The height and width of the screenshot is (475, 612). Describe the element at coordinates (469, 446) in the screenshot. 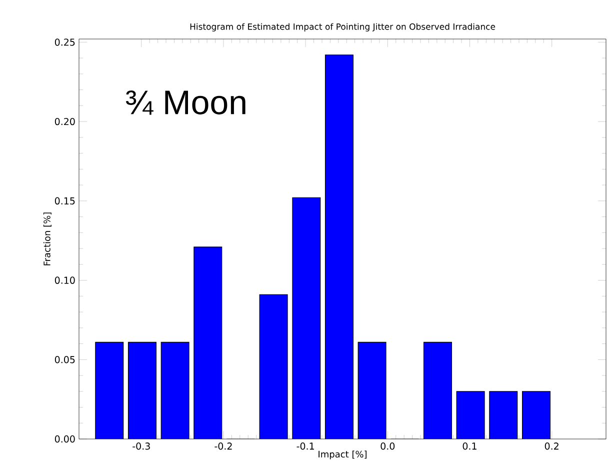

I see `x-tick-label: 0.1` at that location.